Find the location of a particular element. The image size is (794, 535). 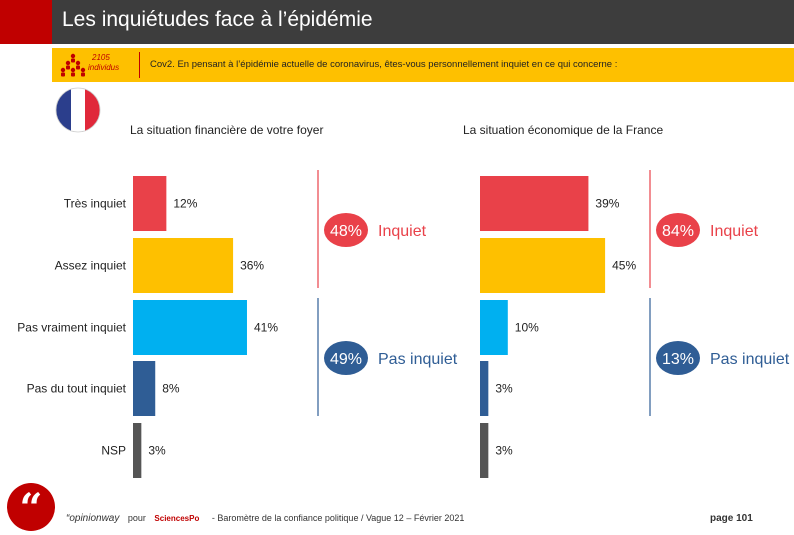

pas-inquiet-total-value: 13% is located at coordinates (678, 359).